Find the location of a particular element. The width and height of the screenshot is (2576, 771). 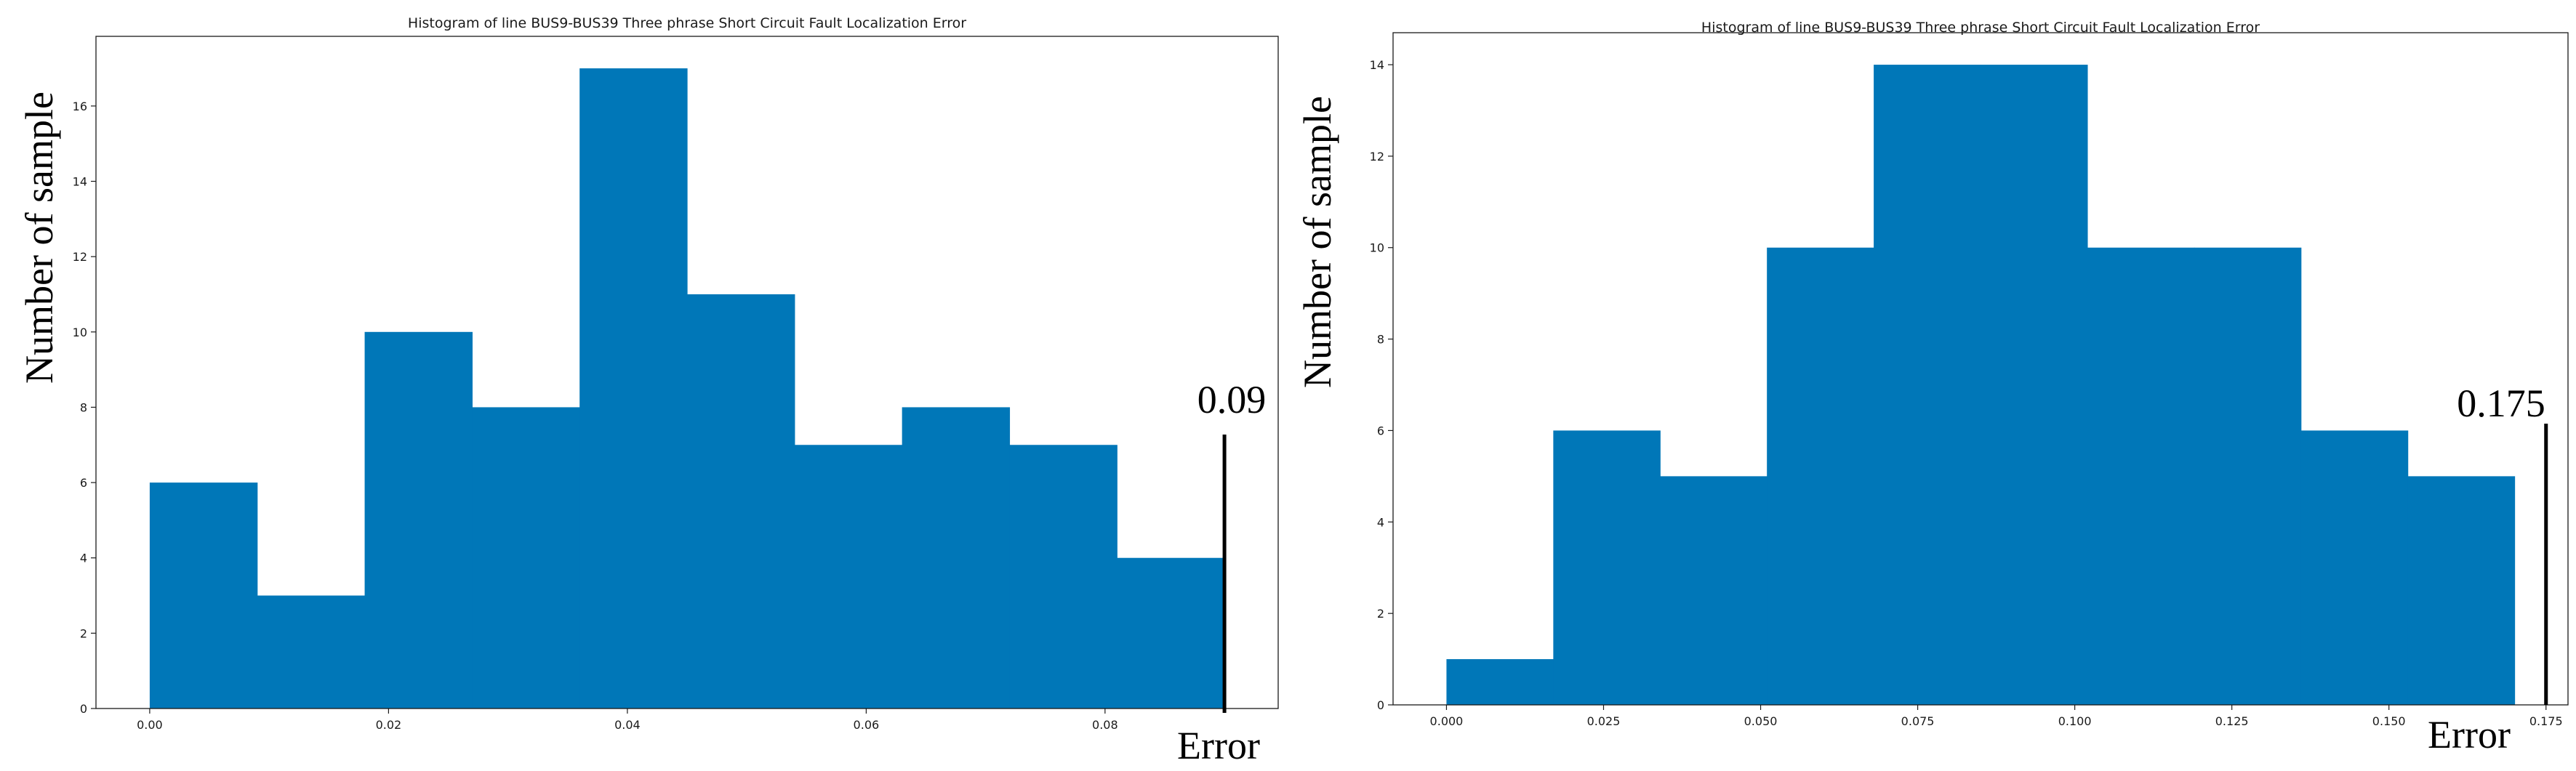

x-tick-label: 0.08 is located at coordinates (1105, 725).